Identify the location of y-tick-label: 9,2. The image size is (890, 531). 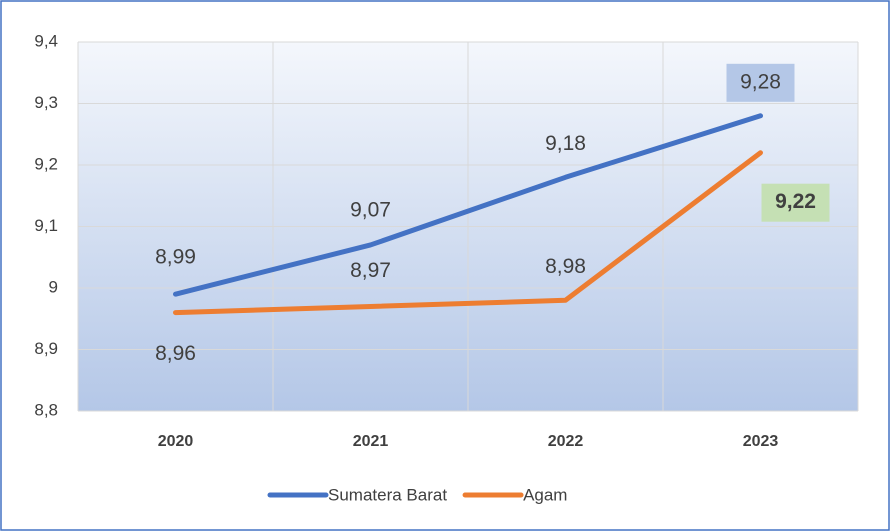
(46, 163).